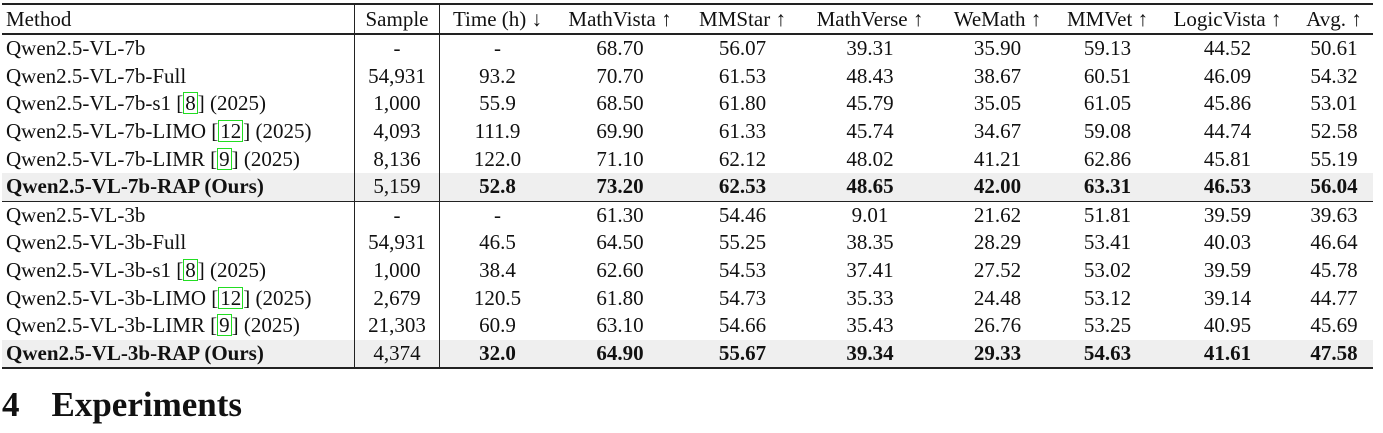  I want to click on value-cell: 39.31, so click(870, 48).